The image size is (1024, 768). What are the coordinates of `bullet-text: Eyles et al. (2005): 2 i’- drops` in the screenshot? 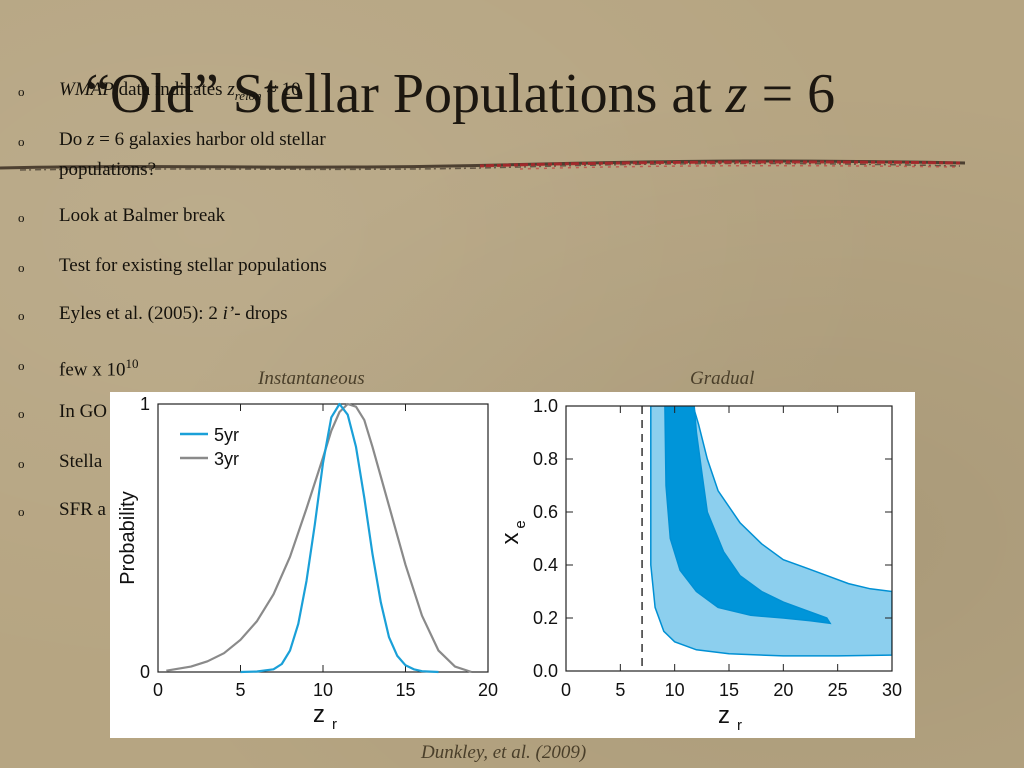 It's located at (173, 314).